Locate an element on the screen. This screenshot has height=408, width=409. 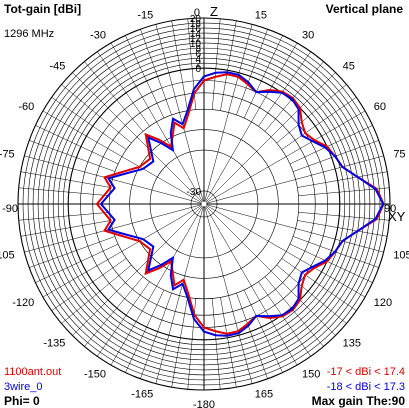
angle-tick-label: 30 is located at coordinates (308, 35).